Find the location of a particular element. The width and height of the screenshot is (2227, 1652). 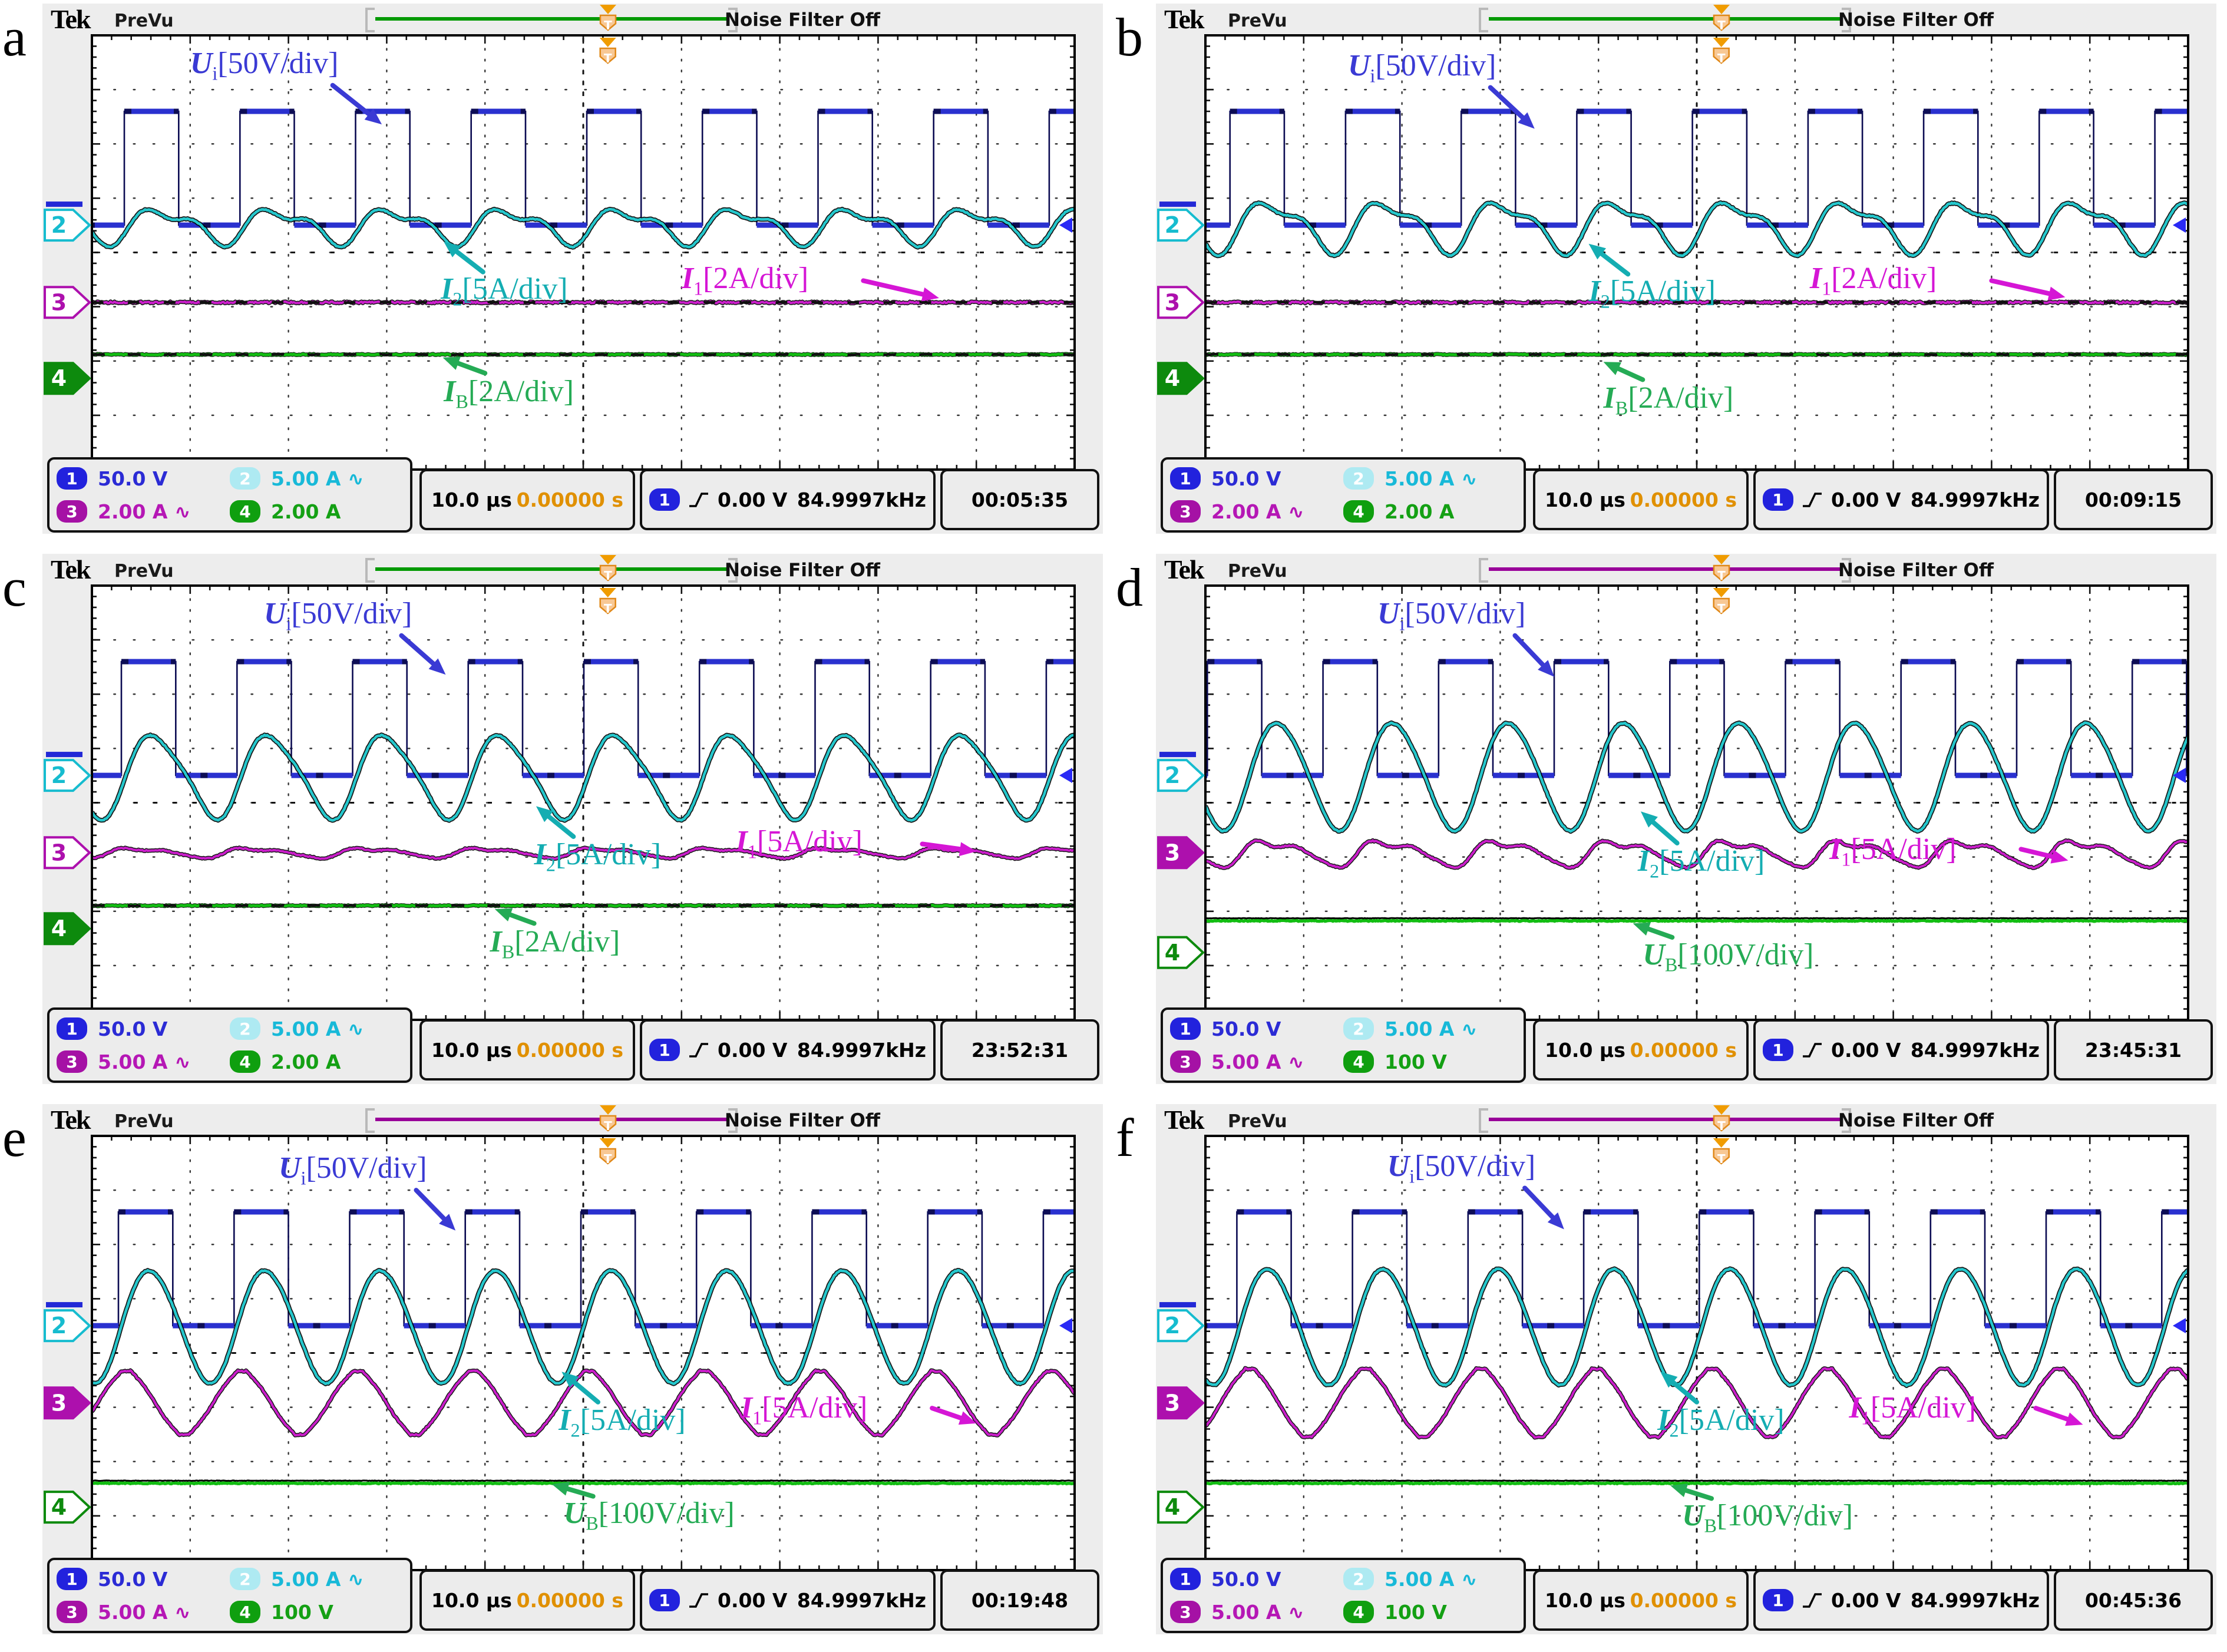

i1-label: I1[2A/div] is located at coordinates (745, 280).